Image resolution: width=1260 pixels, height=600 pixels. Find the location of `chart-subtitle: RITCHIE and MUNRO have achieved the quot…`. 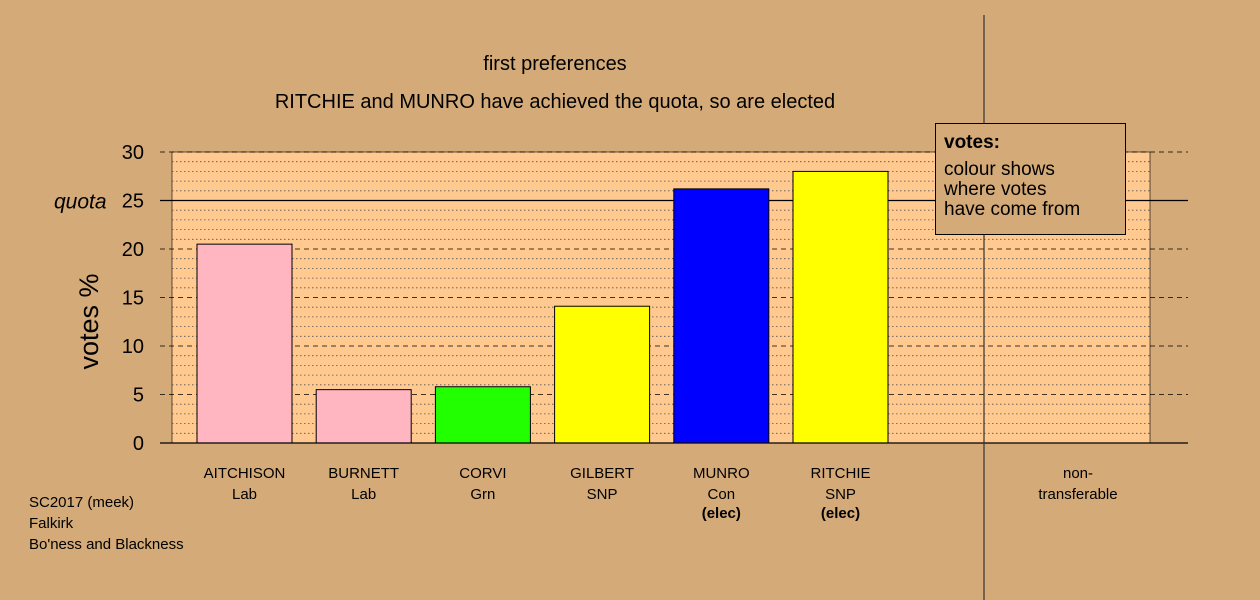

chart-subtitle: RITCHIE and MUNRO have achieved the quot… is located at coordinates (555, 102).